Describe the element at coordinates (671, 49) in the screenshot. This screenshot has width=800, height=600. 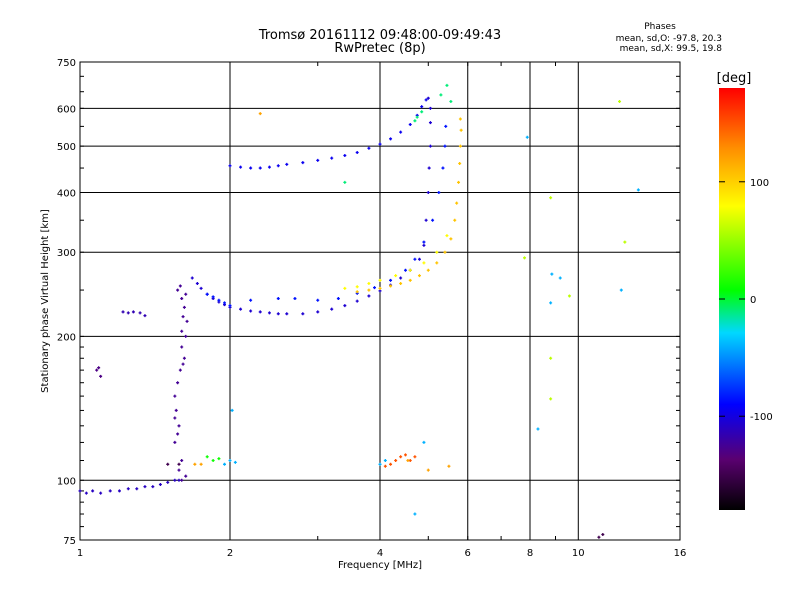
I see `phase-info-x: mean, sd,X: 99.5, 19.8` at that location.